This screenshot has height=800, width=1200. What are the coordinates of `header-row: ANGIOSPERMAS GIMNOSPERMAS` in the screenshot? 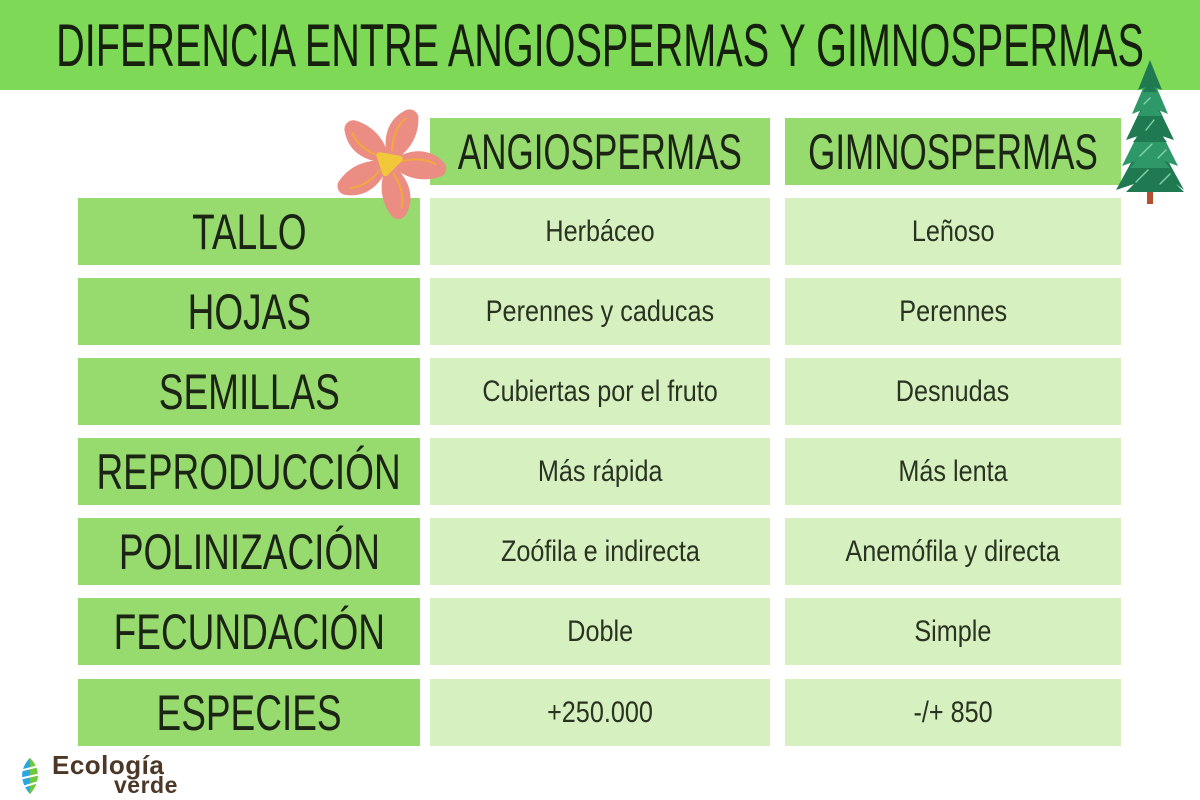 It's located at (600, 151).